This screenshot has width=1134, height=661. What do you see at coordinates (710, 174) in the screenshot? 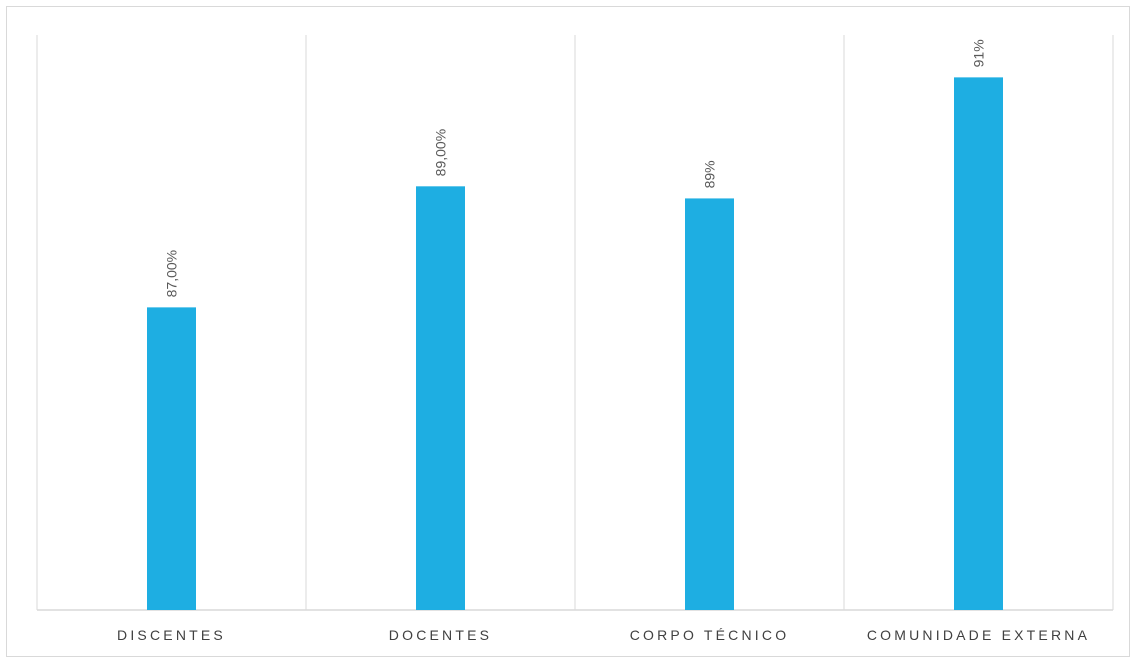
I see `data-label: 89%` at bounding box center [710, 174].